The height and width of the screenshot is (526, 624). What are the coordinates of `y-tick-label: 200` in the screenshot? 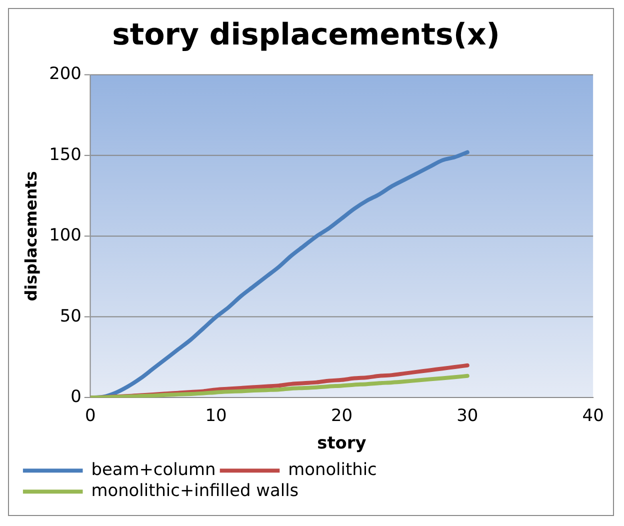 It's located at (65, 73).